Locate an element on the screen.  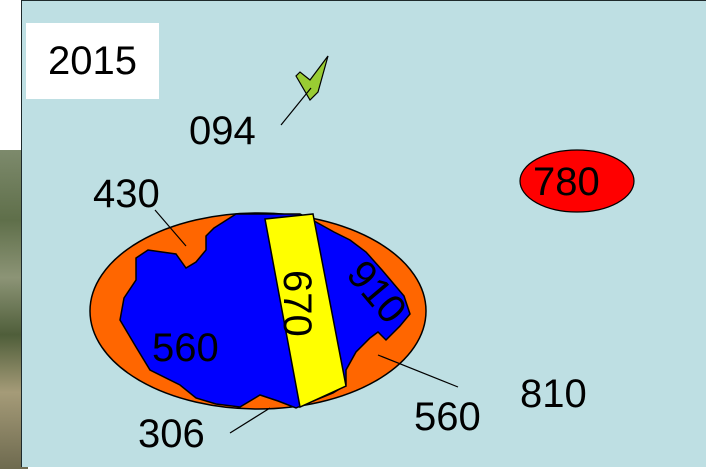
parcel-780-shape is located at coordinates (577, 181).